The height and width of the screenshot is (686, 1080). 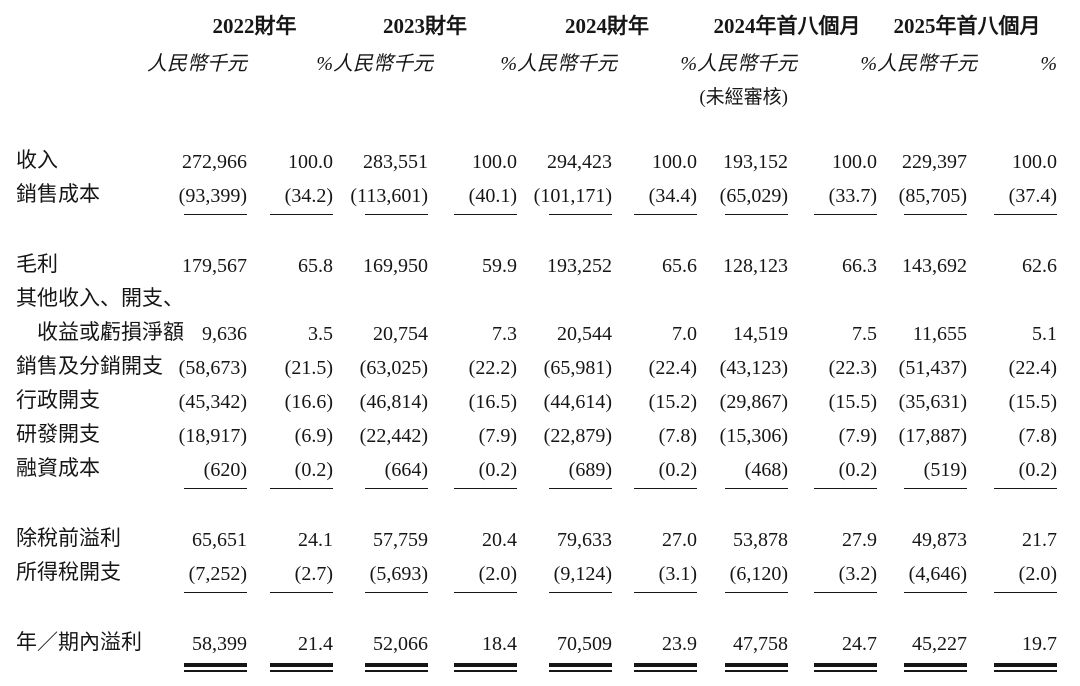 What do you see at coordinates (58, 400) in the screenshot?
I see `row-label: 行政開支` at bounding box center [58, 400].